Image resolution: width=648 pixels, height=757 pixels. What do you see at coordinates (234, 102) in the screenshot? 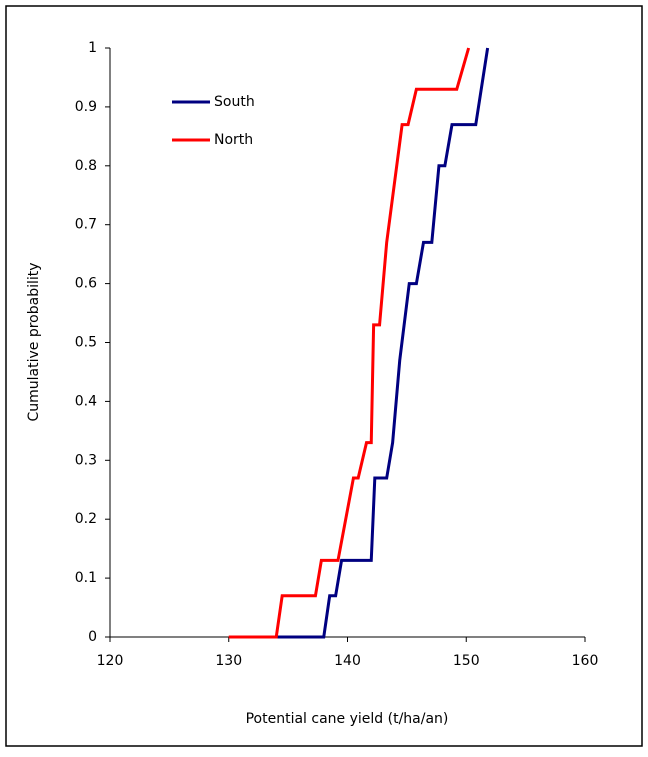
I see `legend-label: South` at bounding box center [234, 102].